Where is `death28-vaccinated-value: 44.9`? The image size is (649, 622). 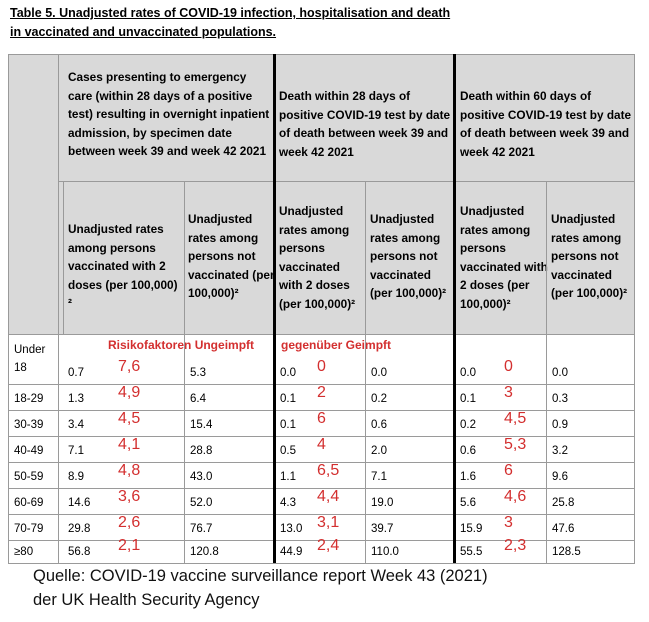
death28-vaccinated-value: 44.9 is located at coordinates (291, 552).